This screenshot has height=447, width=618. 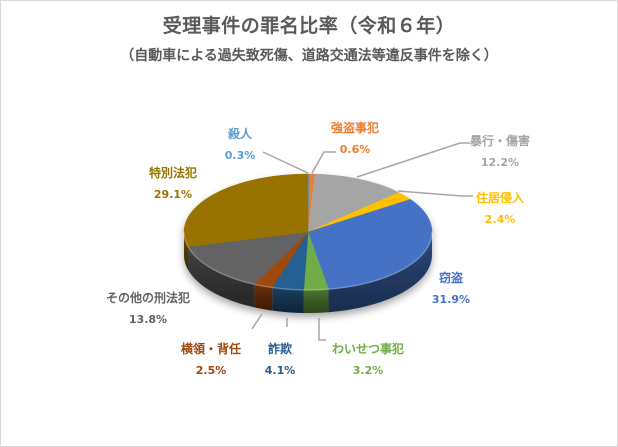 What do you see at coordinates (279, 349) in the screenshot?
I see `data-label-category: 詐欺` at bounding box center [279, 349].